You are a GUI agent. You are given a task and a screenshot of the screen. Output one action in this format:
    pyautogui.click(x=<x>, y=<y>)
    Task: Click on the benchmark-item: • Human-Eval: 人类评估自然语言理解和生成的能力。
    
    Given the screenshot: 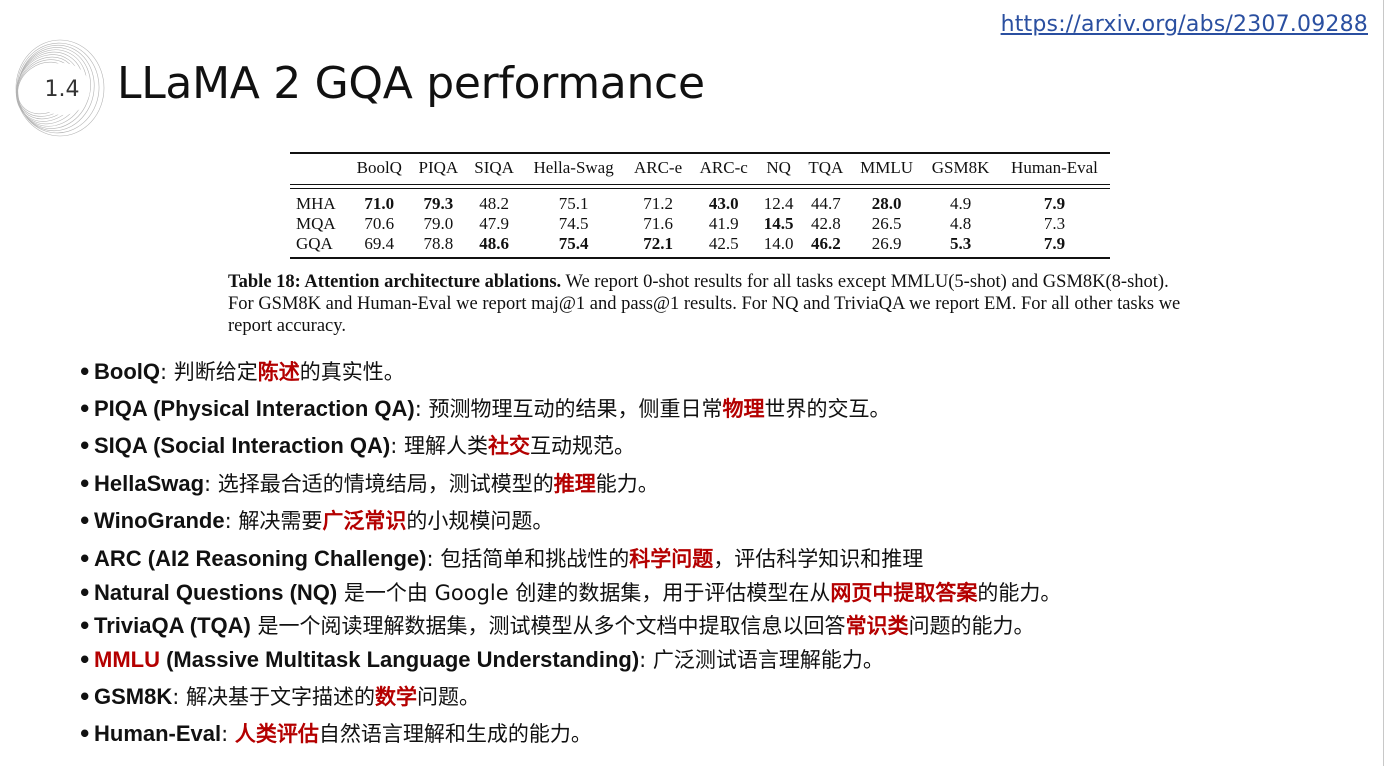 What is the action you would take?
    pyautogui.click(x=335, y=734)
    